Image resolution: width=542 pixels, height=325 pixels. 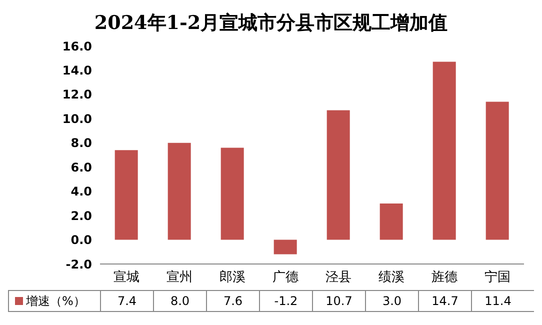 What do you see at coordinates (127, 277) in the screenshot?
I see `x-tick-label: 宣城` at bounding box center [127, 277].